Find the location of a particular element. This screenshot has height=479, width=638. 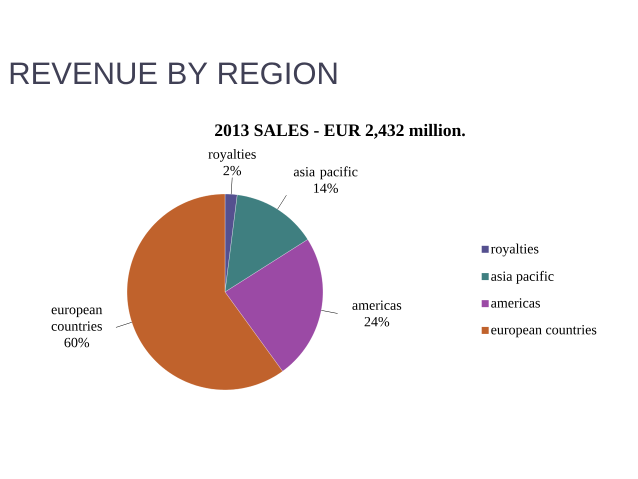

legend-label: asia pacific is located at coordinates (522, 277).